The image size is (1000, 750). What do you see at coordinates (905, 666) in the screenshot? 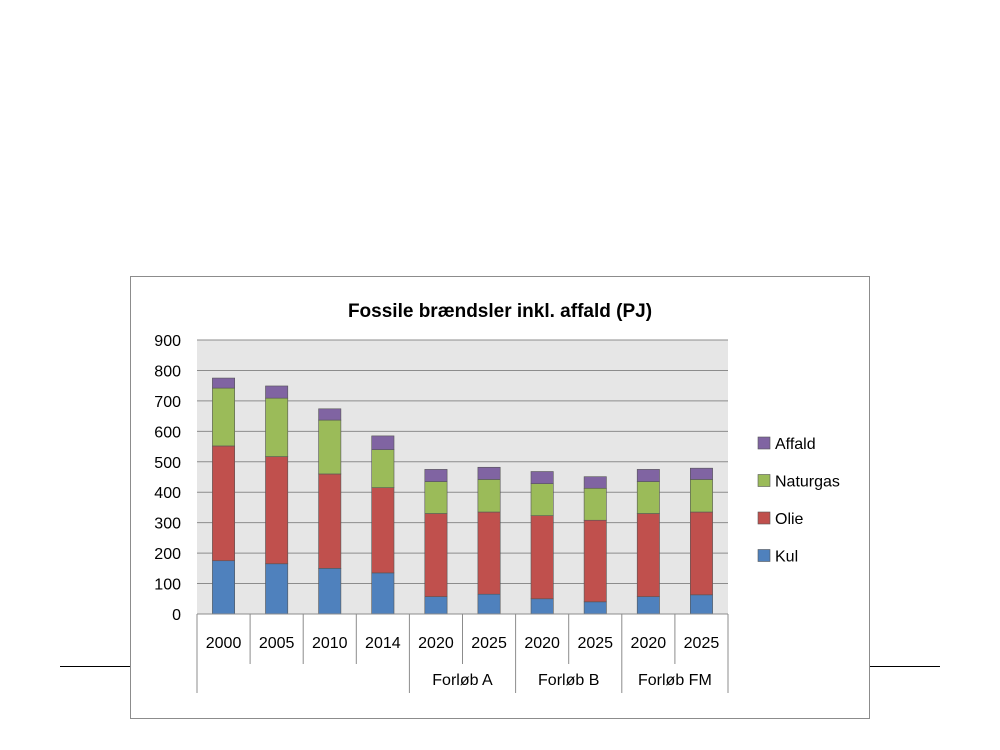
I see `slide-rule-right` at bounding box center [905, 666].